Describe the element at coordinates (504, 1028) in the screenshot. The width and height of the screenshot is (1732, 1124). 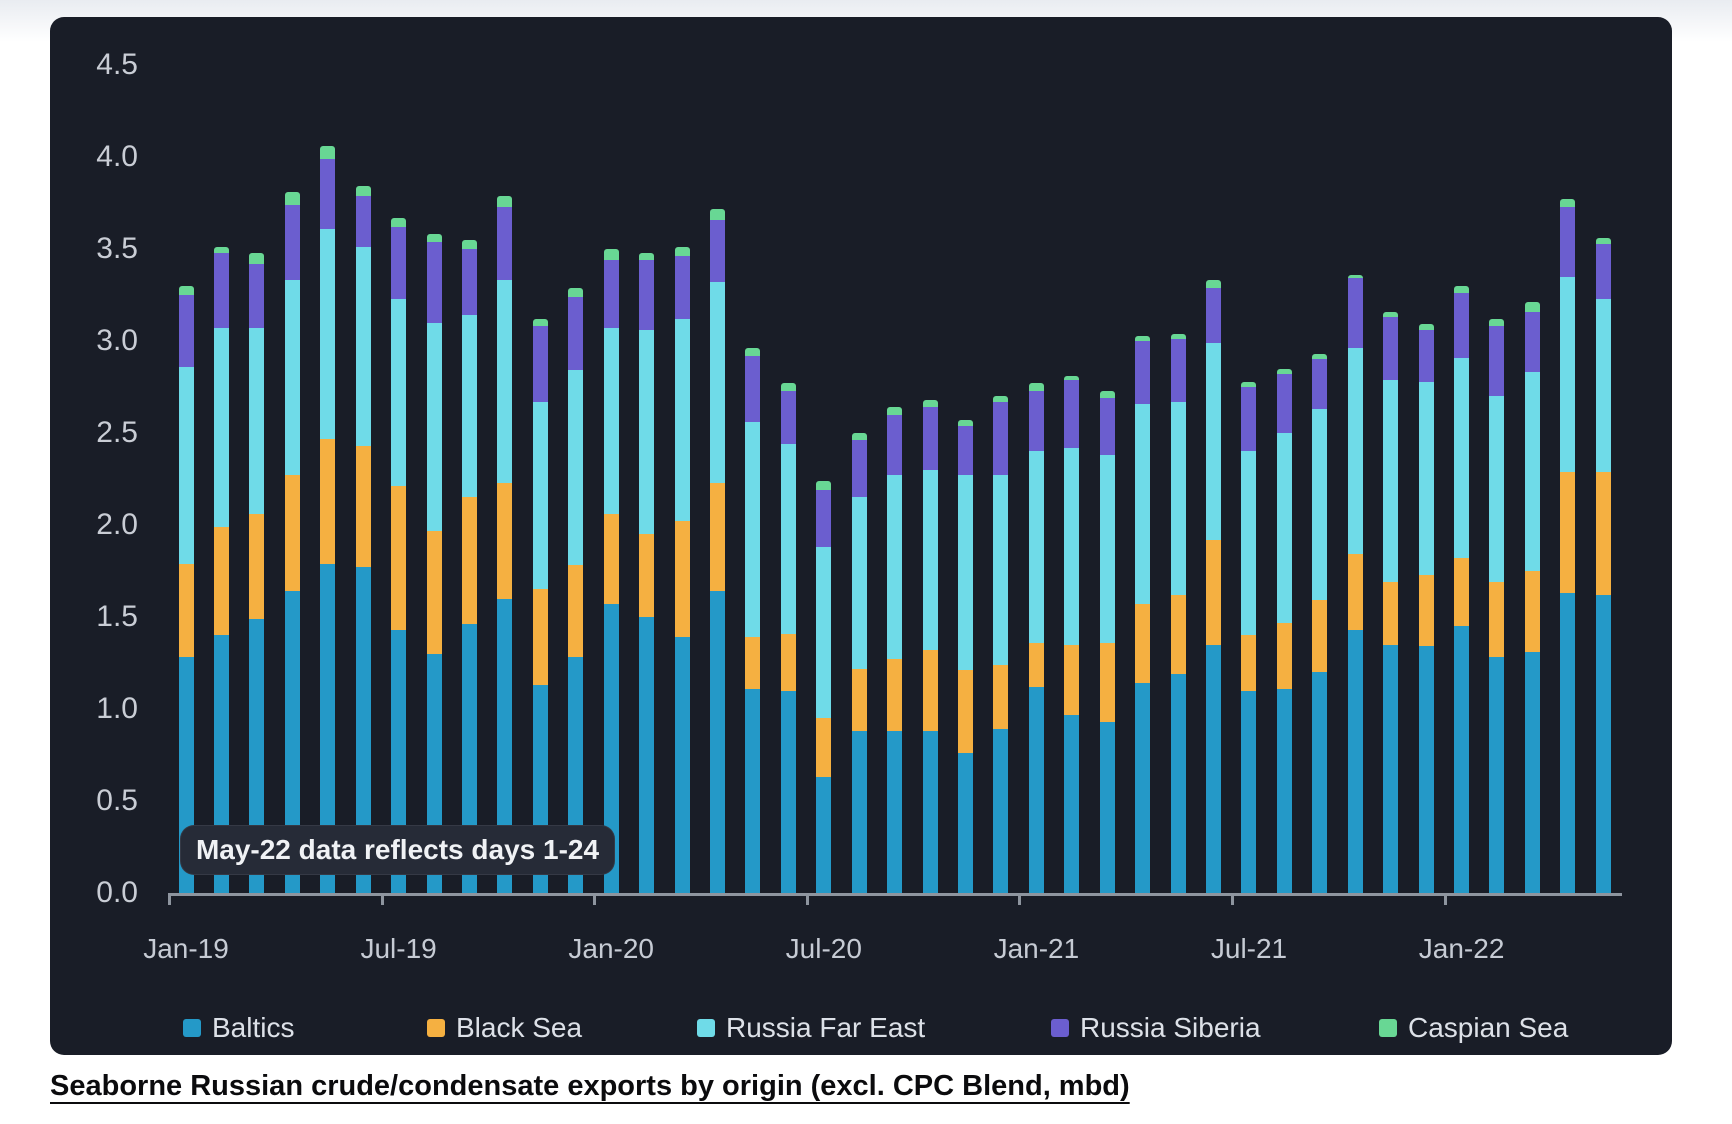
I see `legend-item-black-sea: Black Sea` at that location.